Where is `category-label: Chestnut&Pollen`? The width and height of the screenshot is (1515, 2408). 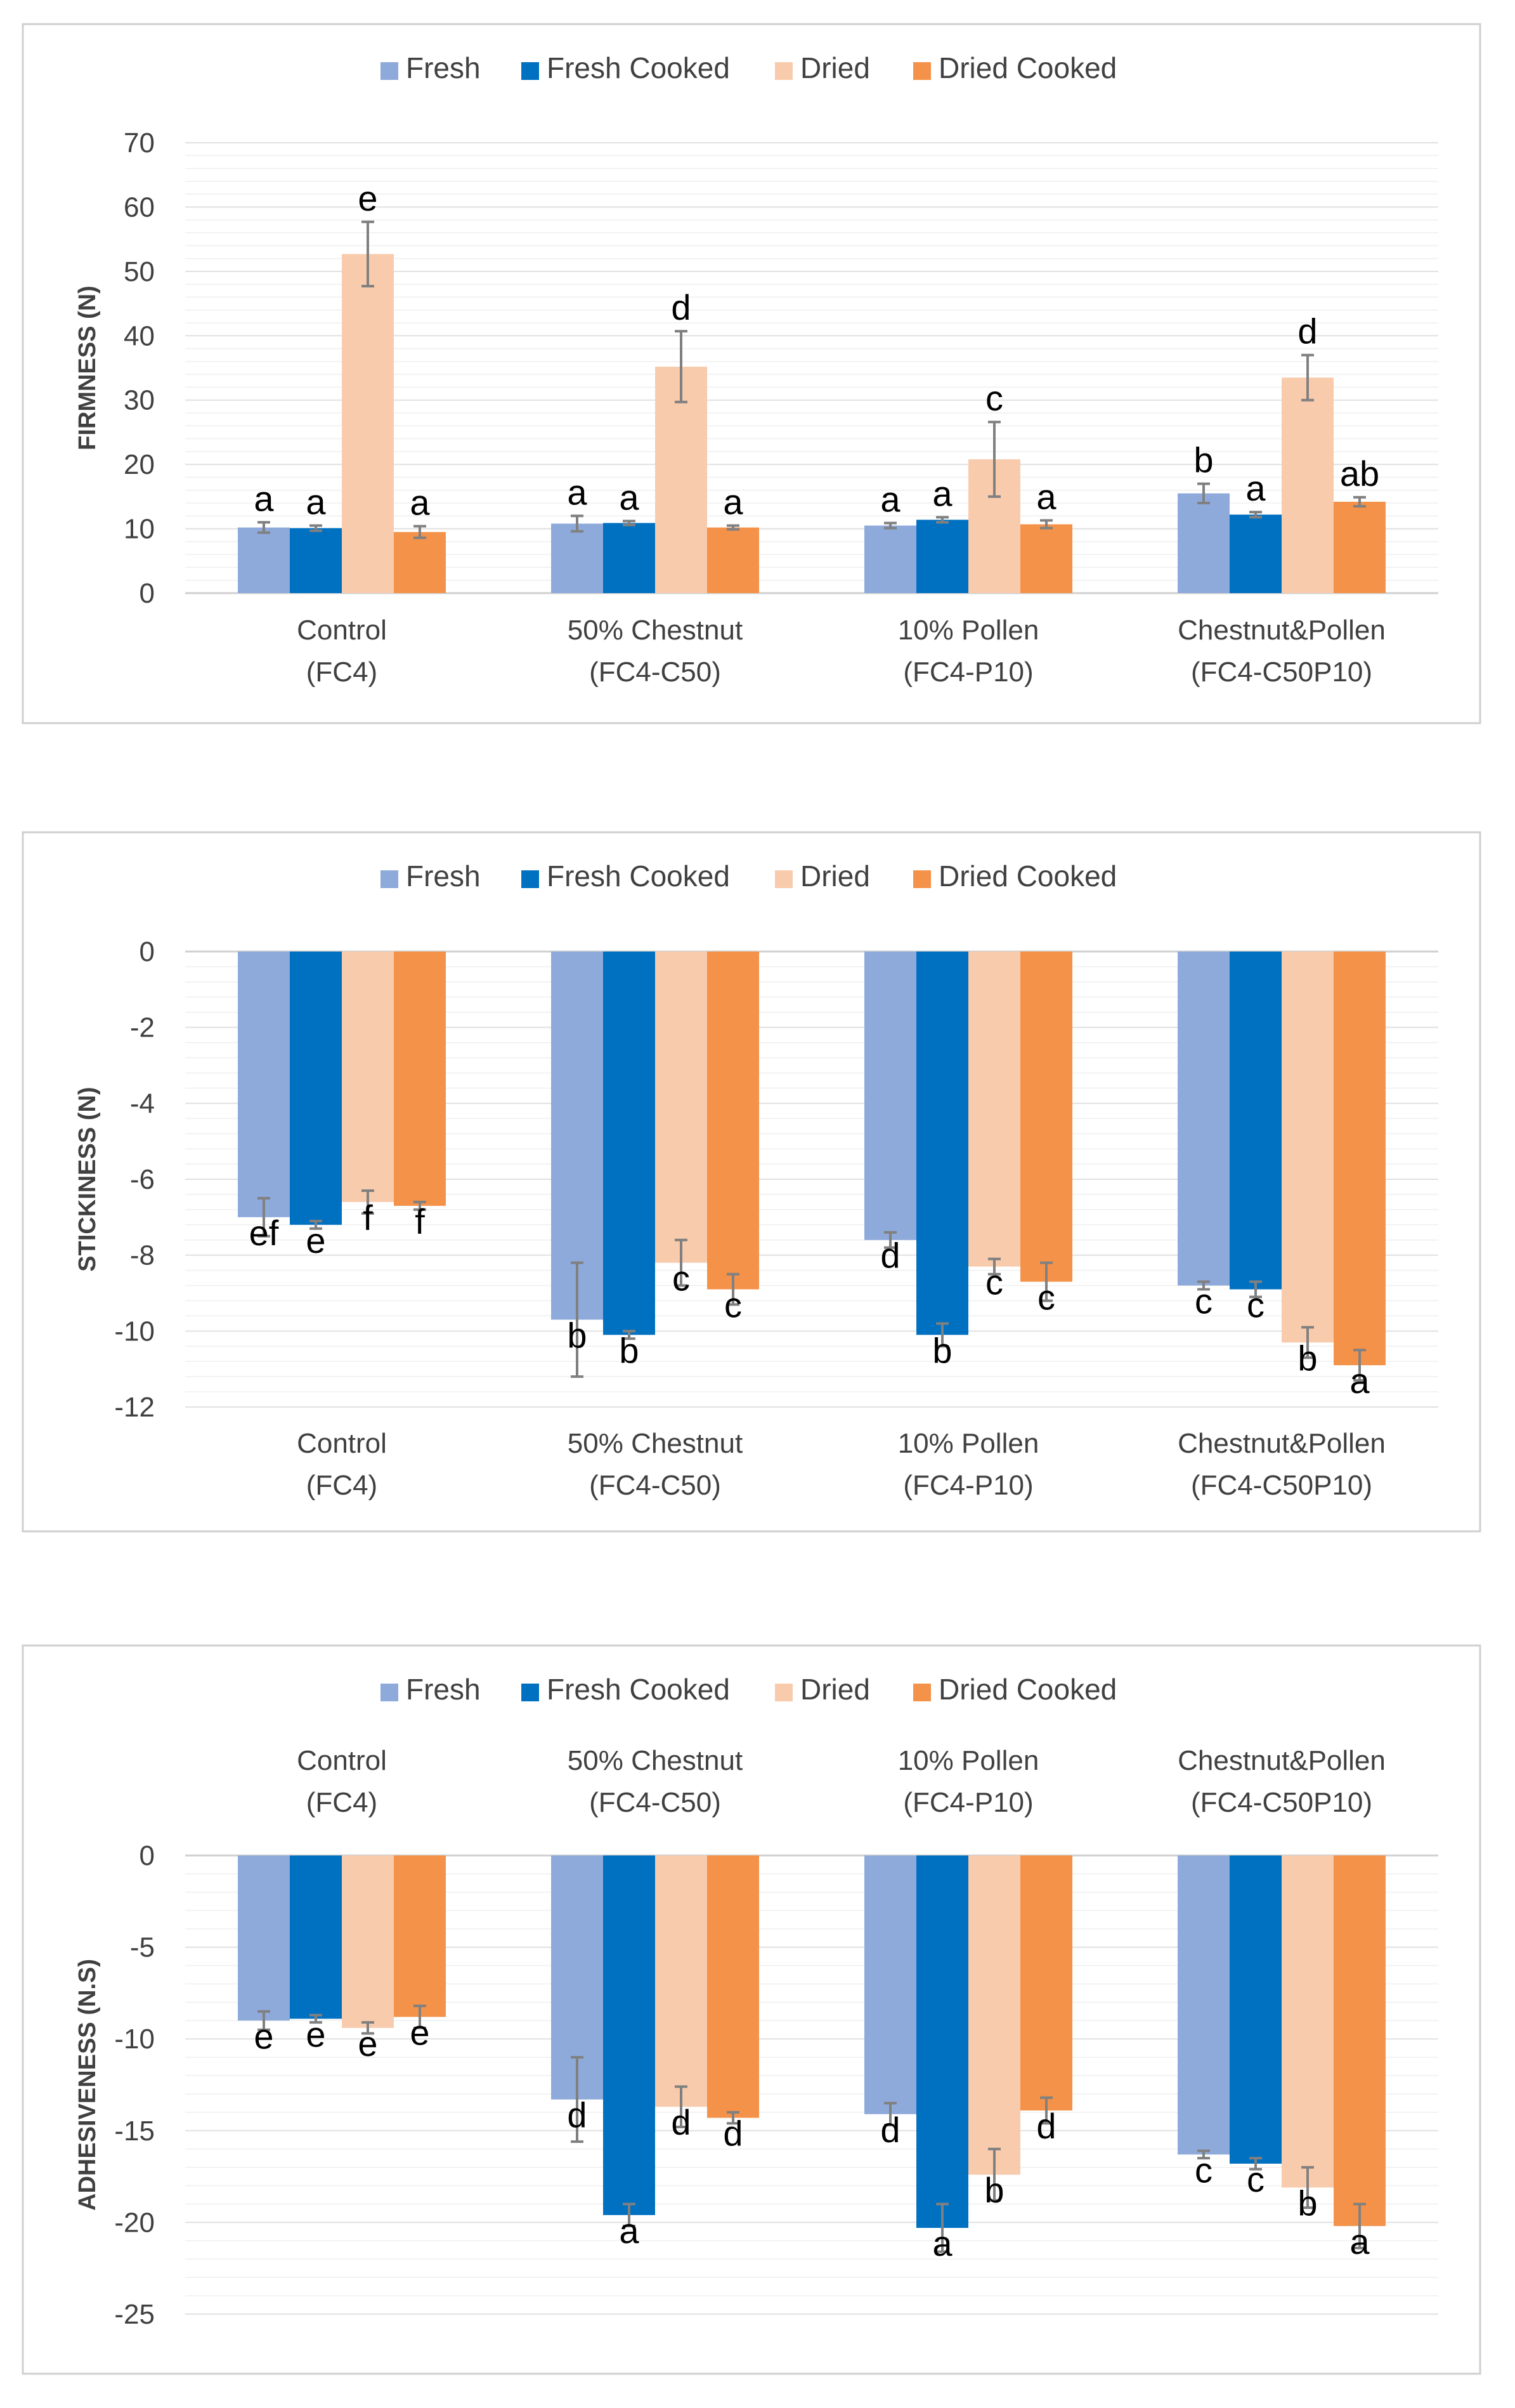 category-label: Chestnut&Pollen is located at coordinates (1282, 1443).